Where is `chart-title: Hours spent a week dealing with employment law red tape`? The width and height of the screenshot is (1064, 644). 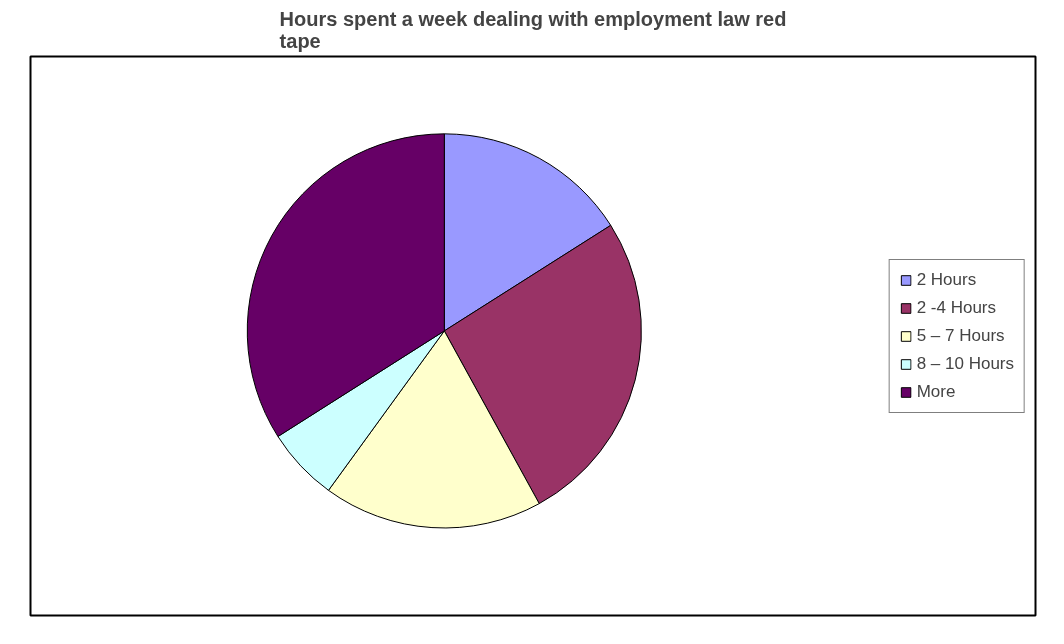 chart-title: Hours spent a week dealing with employment law red tape is located at coordinates (533, 29).